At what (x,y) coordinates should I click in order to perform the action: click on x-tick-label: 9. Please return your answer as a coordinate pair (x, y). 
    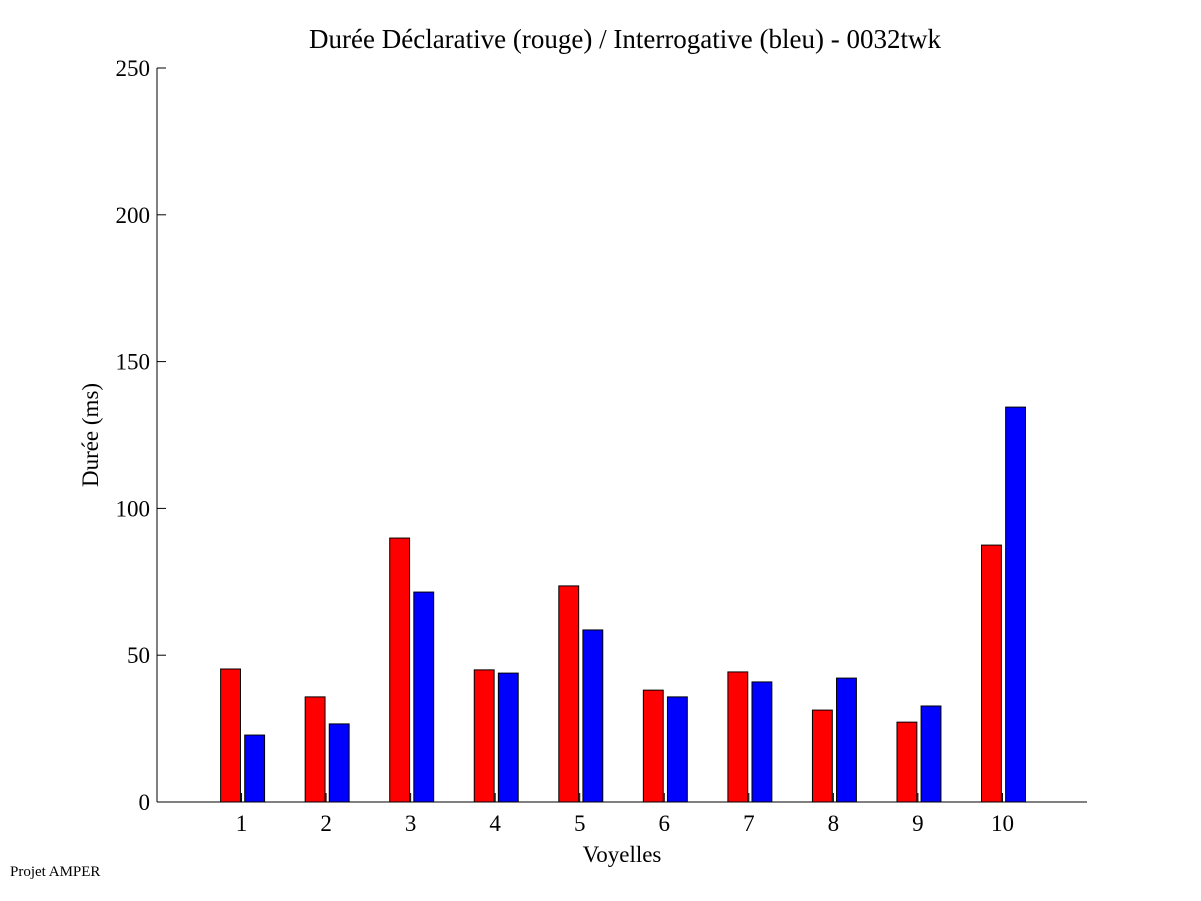
    Looking at the image, I should click on (918, 823).